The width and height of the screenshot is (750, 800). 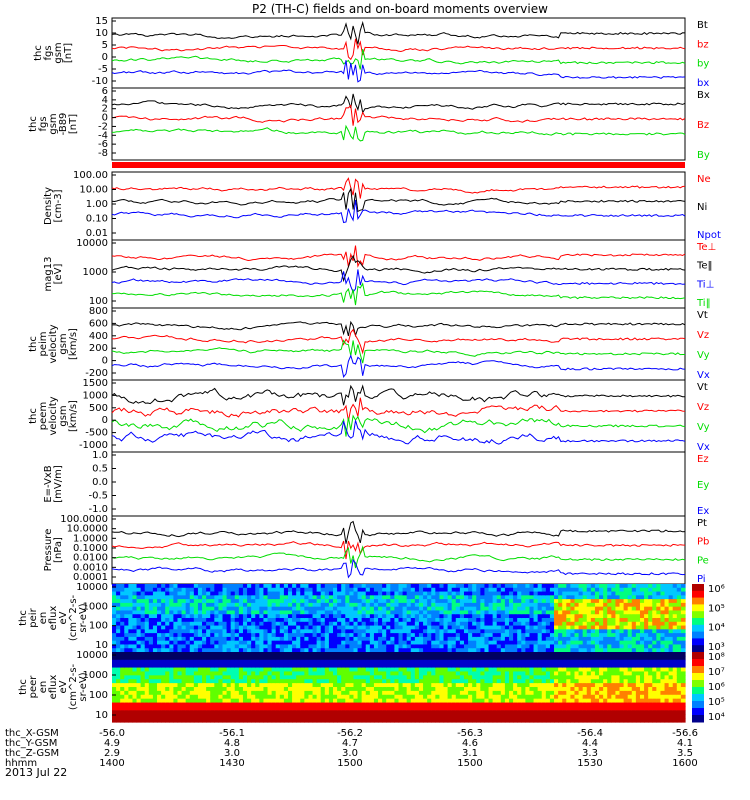 I want to click on y-axis-label: velocity, so click(x=53, y=343).